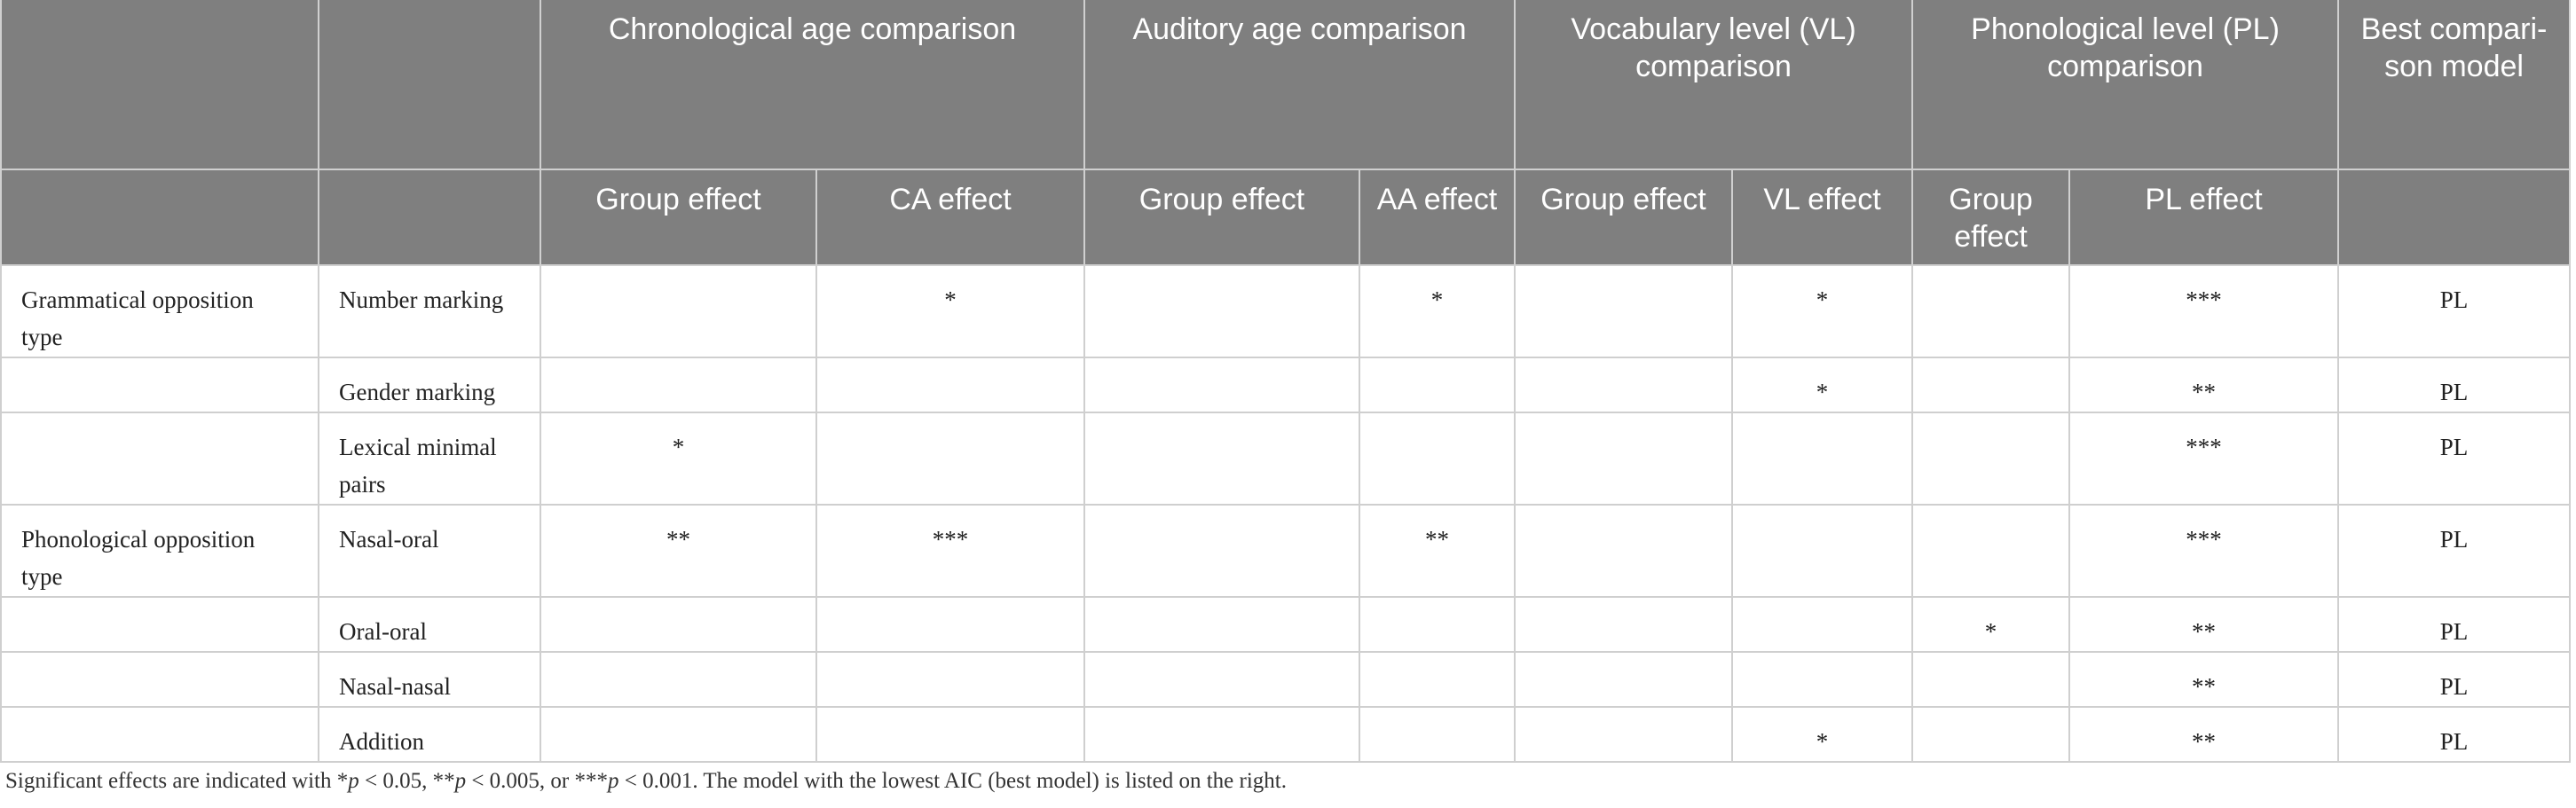 The height and width of the screenshot is (808, 2576). Describe the element at coordinates (951, 217) in the screenshot. I see `subheader-ca-effect: CA effect` at that location.